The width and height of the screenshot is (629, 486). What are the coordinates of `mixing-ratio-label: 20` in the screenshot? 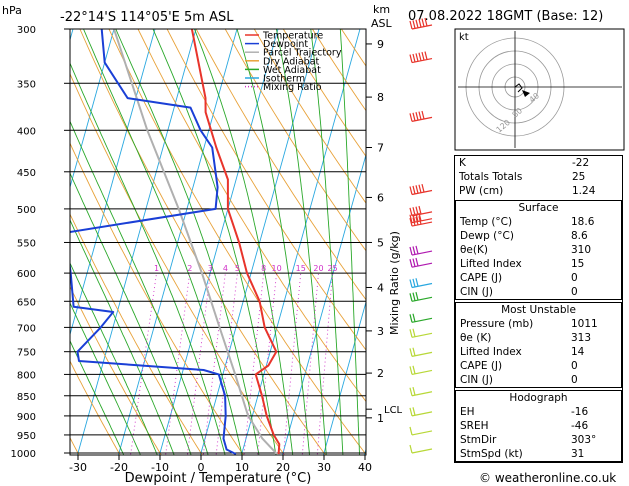 It's located at (318, 268).